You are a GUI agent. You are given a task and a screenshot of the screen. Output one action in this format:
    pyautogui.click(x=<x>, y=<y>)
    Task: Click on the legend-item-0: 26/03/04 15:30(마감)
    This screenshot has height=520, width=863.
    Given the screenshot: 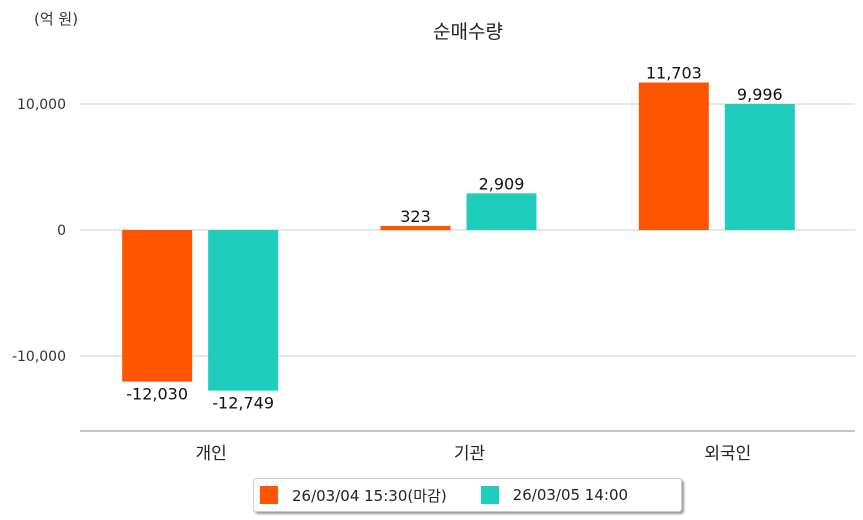 What is the action you would take?
    pyautogui.click(x=350, y=495)
    